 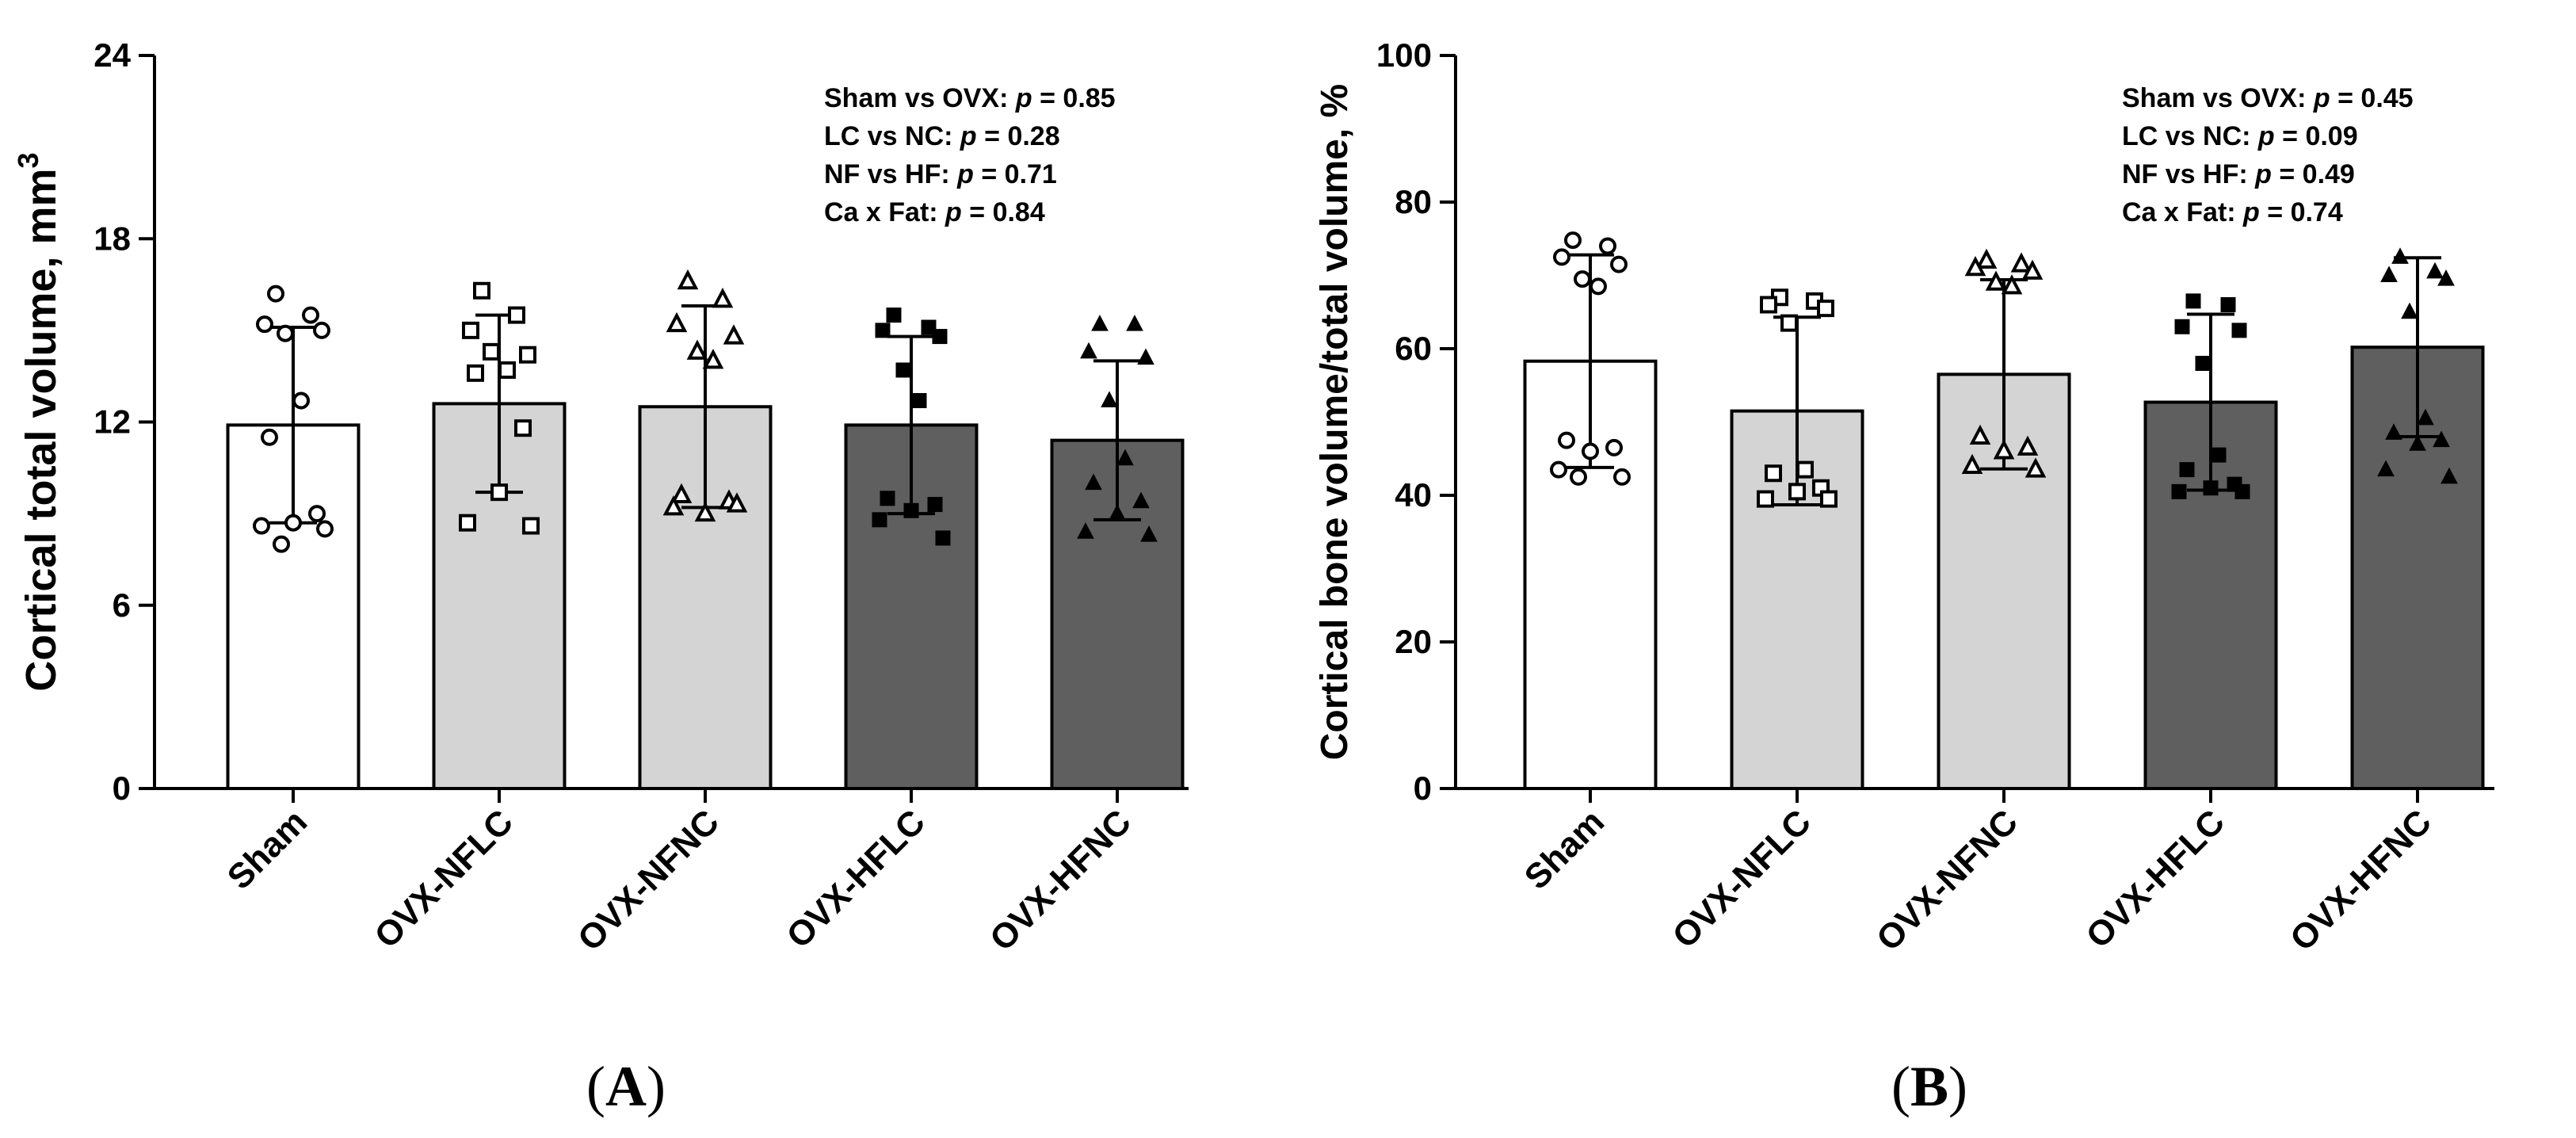 I want to click on stat-annotation: LC vs NC: p = 0.09, so click(x=2240, y=136).